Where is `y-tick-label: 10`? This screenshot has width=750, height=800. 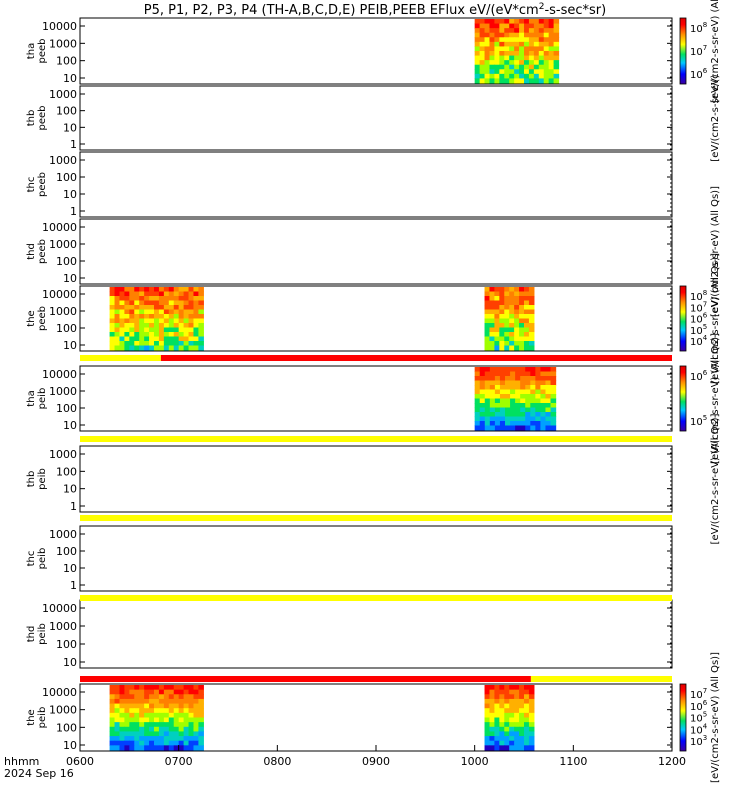
y-tick-label: 10 is located at coordinates (70, 127).